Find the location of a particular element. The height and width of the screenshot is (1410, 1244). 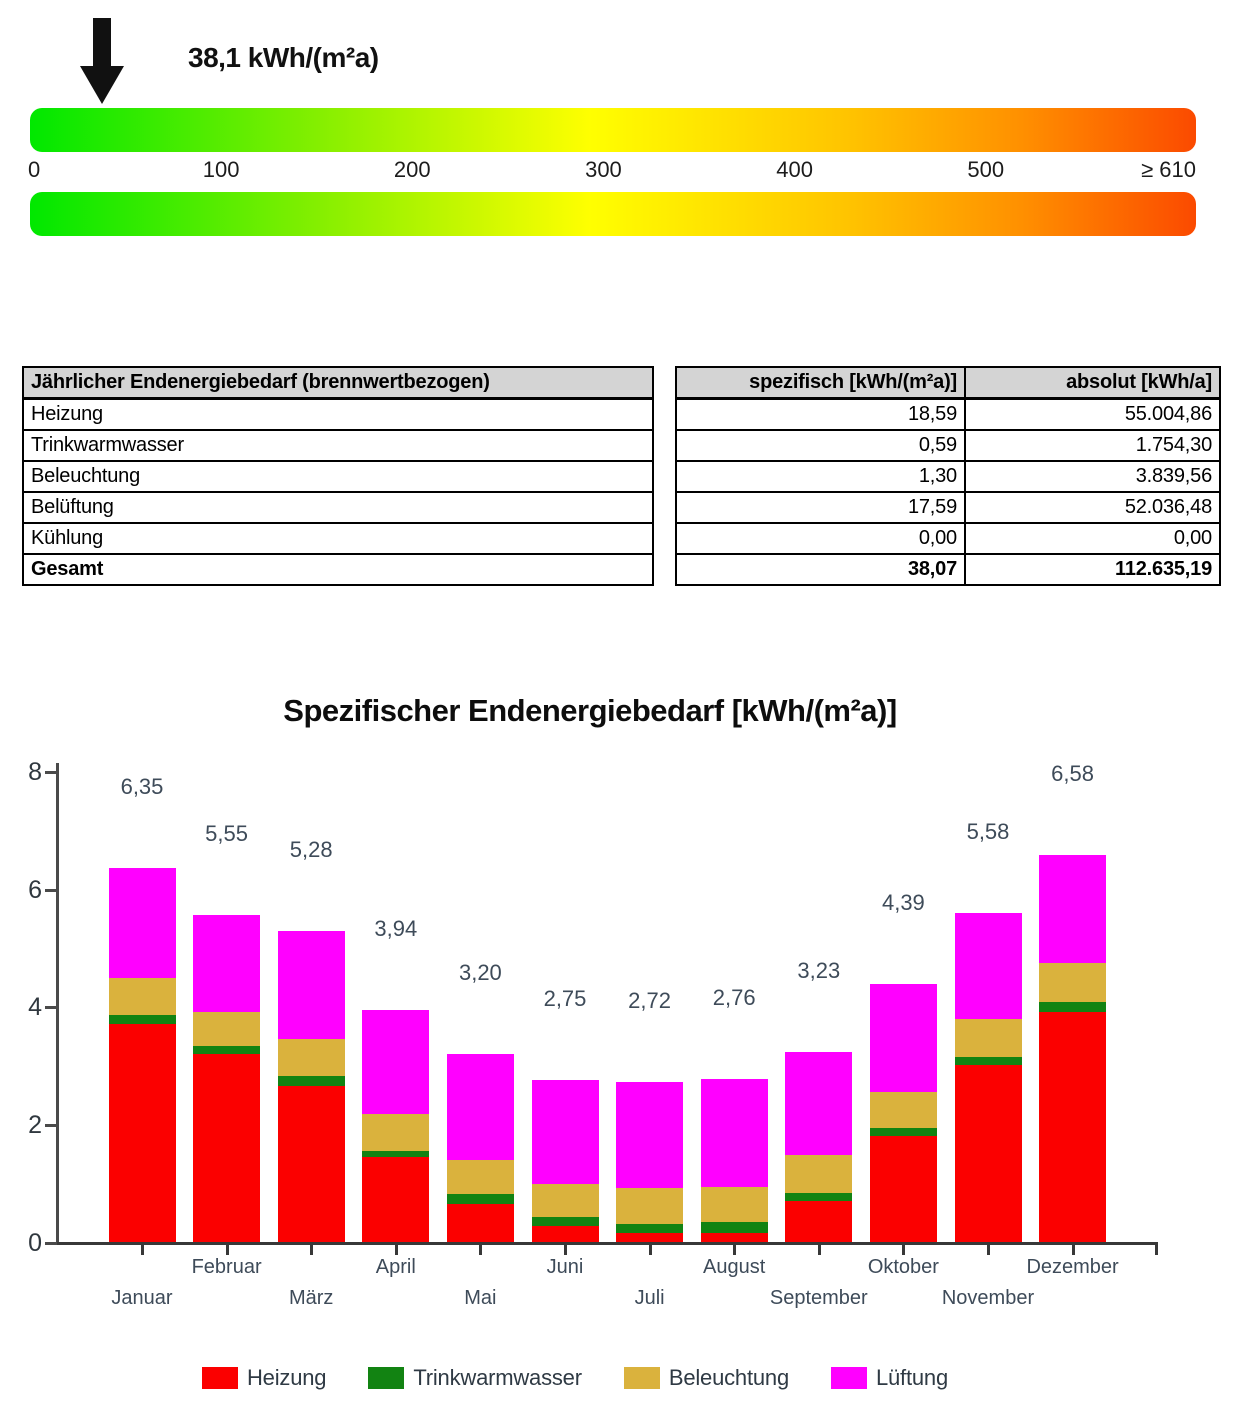

scale-tick-label: 500 is located at coordinates (986, 169).